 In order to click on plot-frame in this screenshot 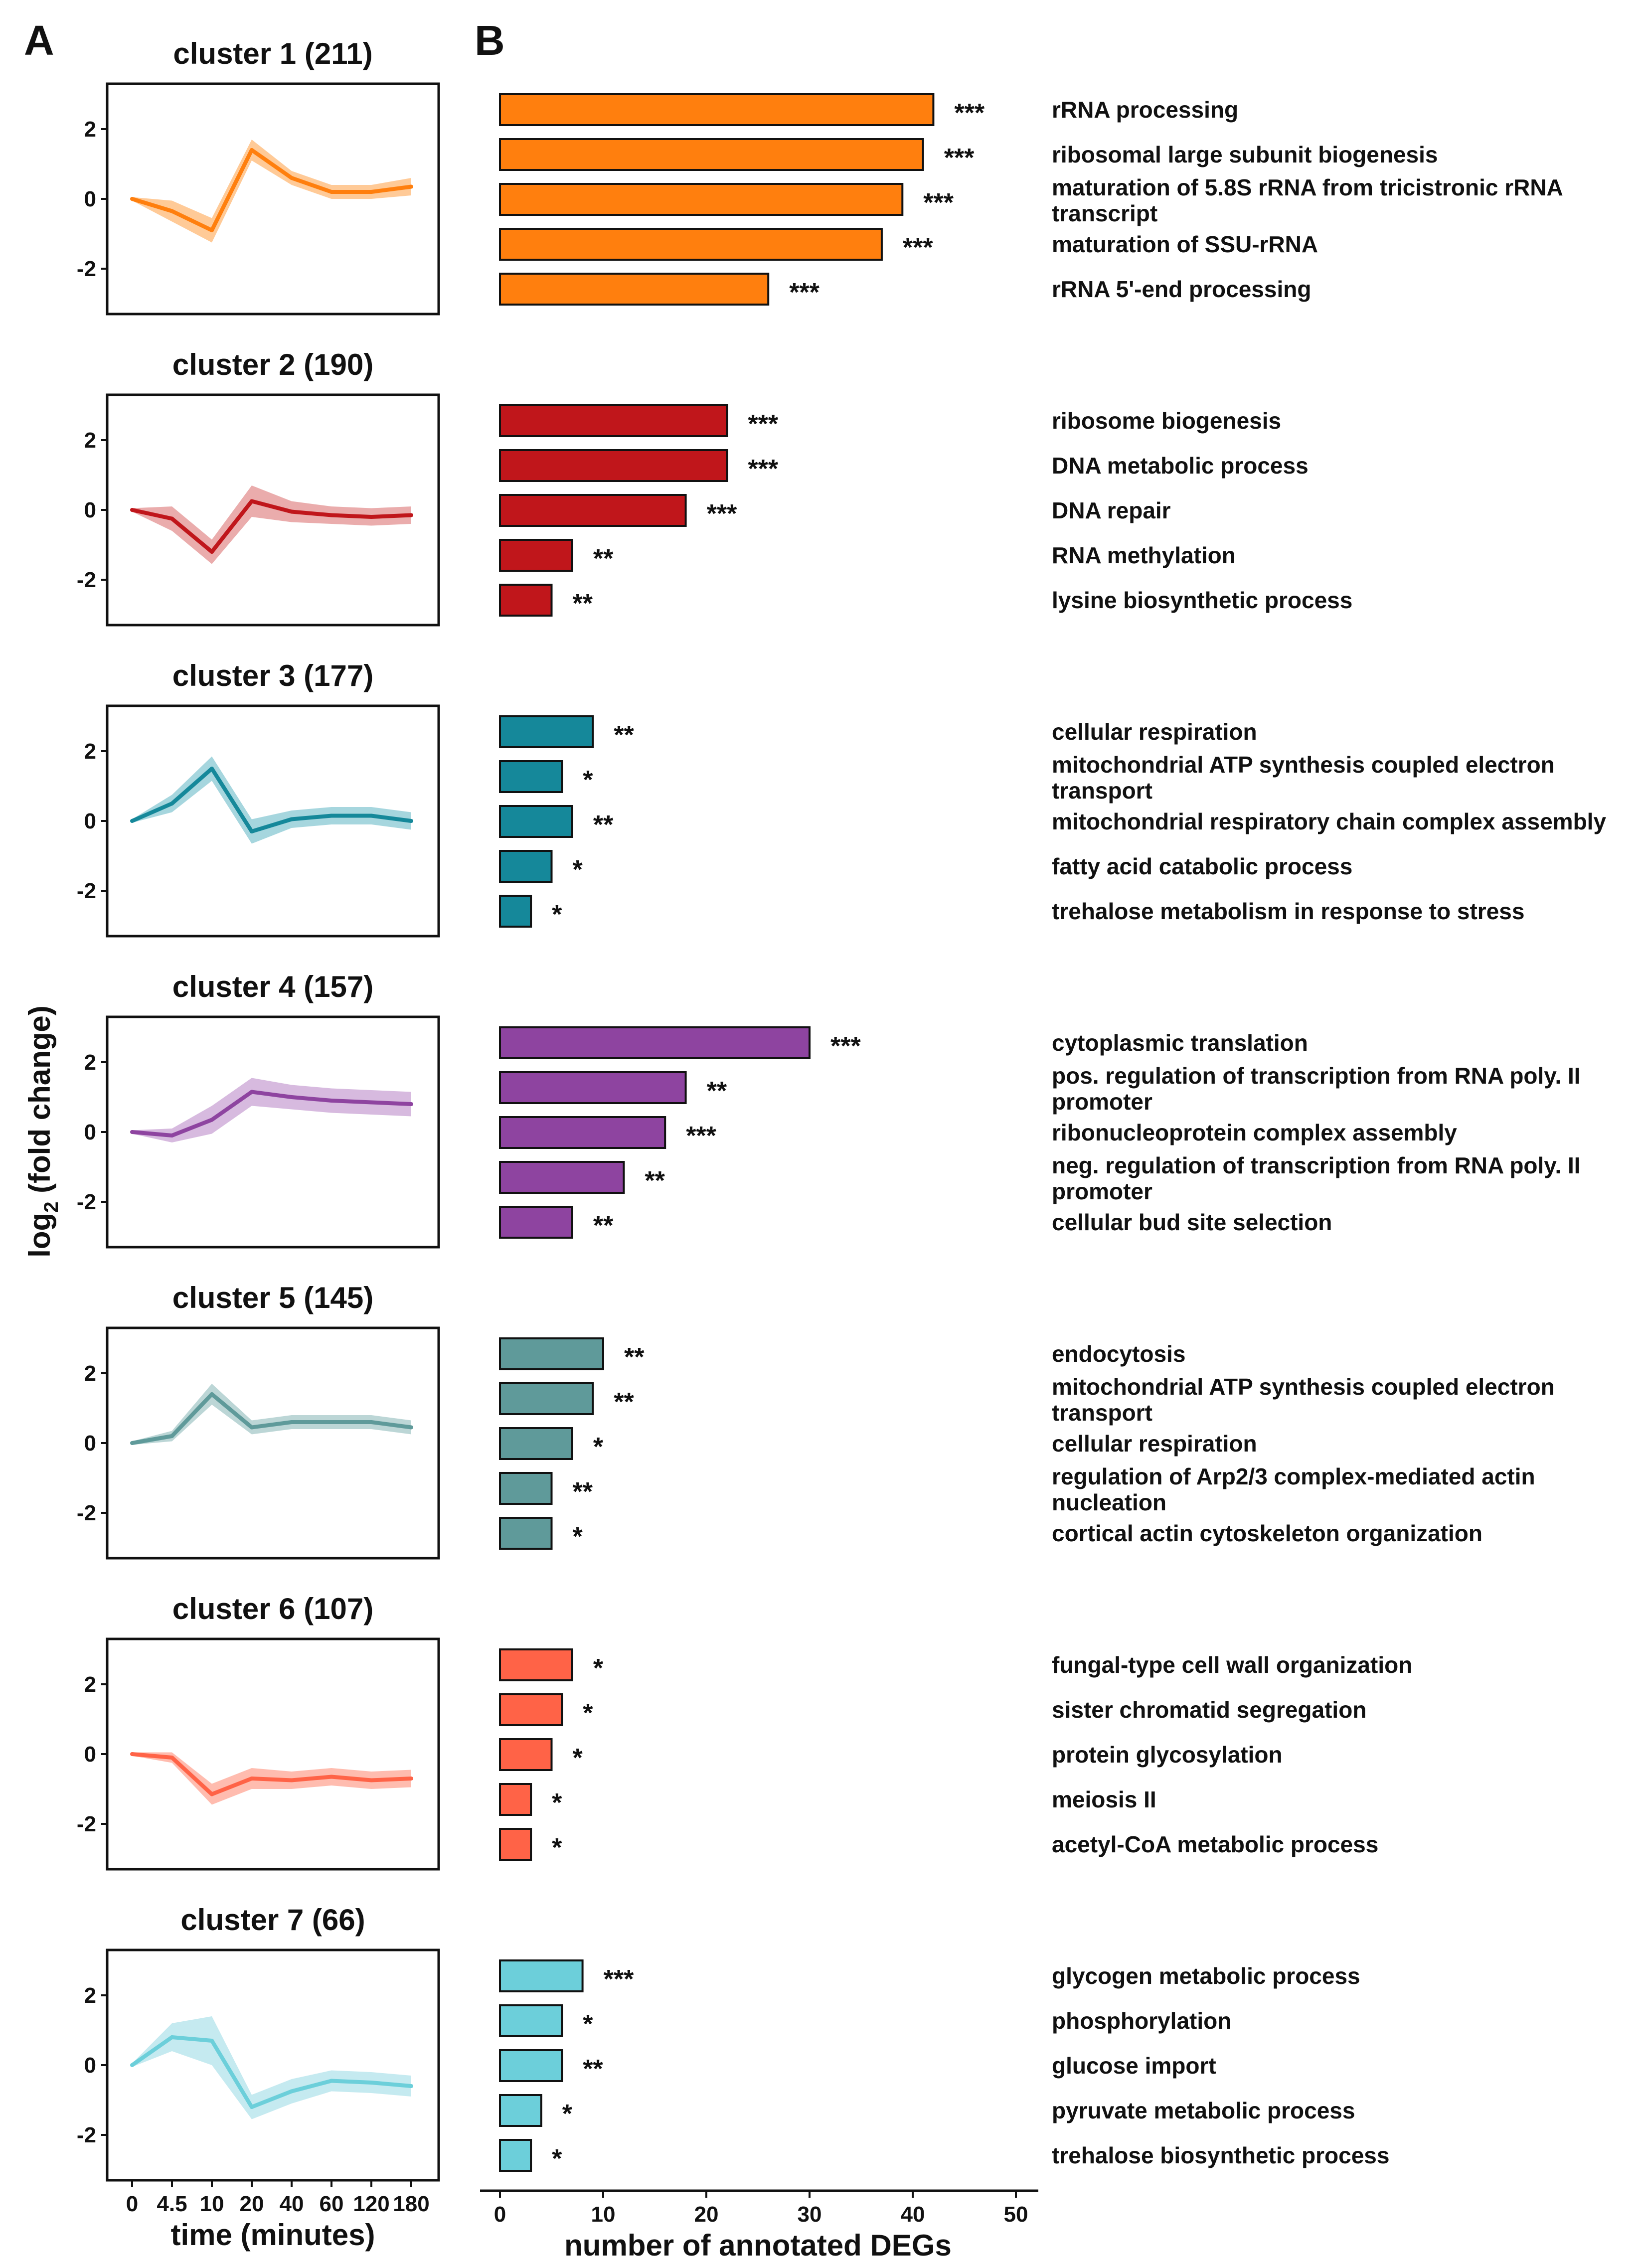, I will do `click(273, 1443)`.